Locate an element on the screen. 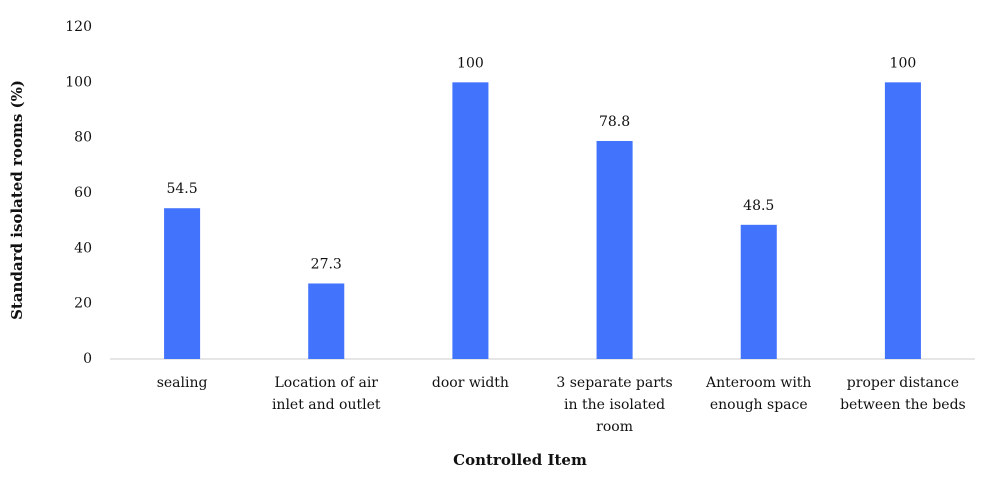 The height and width of the screenshot is (477, 1000). x-tick-label: 3 separate parts in the isolated room is located at coordinates (614, 405).